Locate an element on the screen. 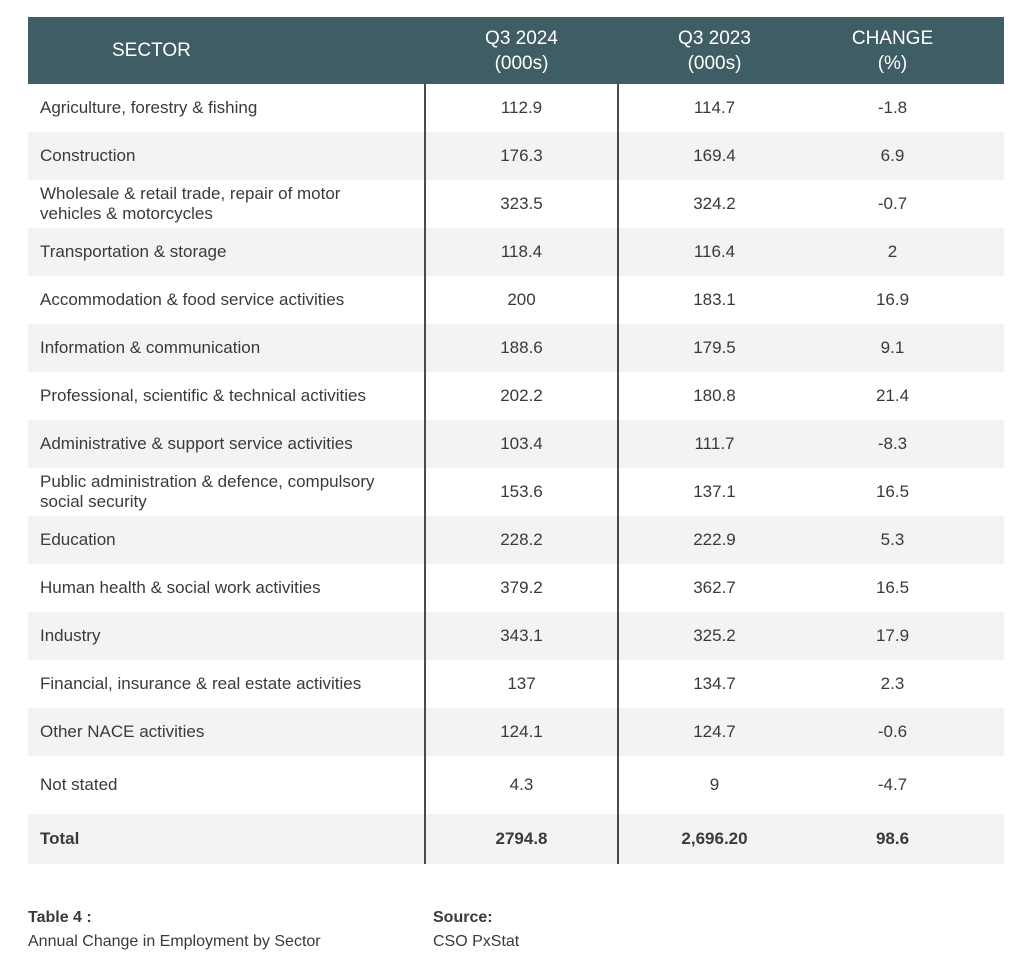 Image resolution: width=1024 pixels, height=966 pixels. sector-cell: Total is located at coordinates (60, 838).